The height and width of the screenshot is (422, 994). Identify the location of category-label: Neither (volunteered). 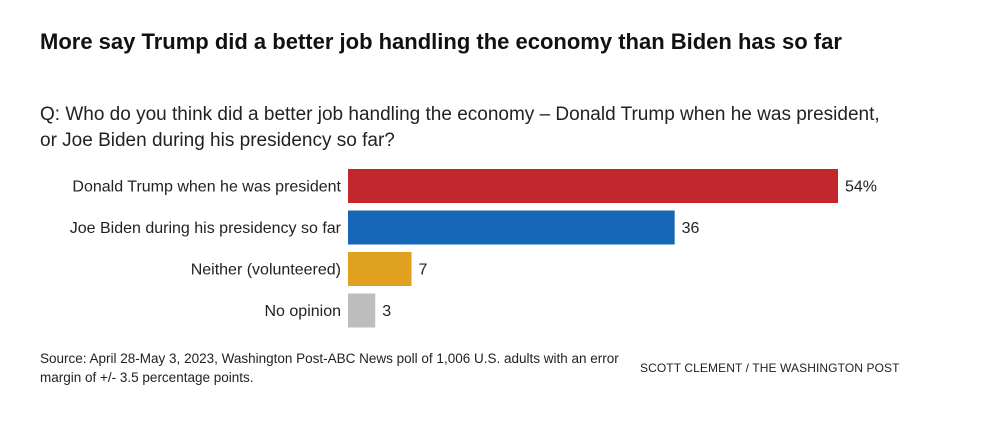
(266, 270).